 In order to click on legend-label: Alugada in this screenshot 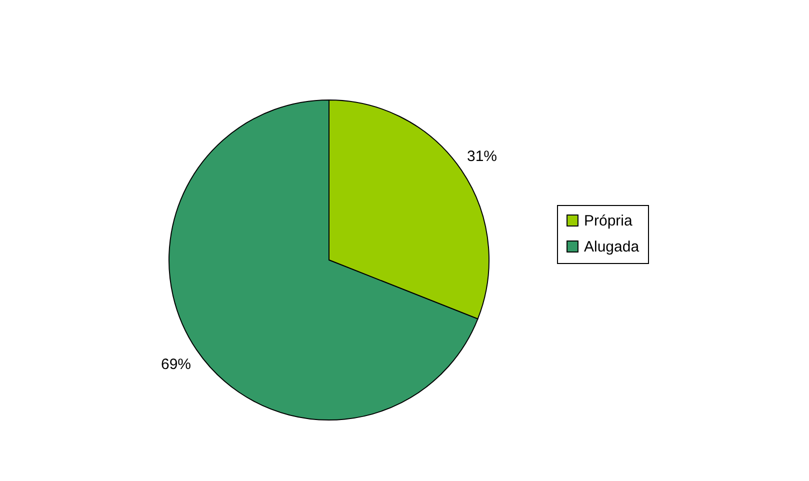, I will do `click(612, 247)`.